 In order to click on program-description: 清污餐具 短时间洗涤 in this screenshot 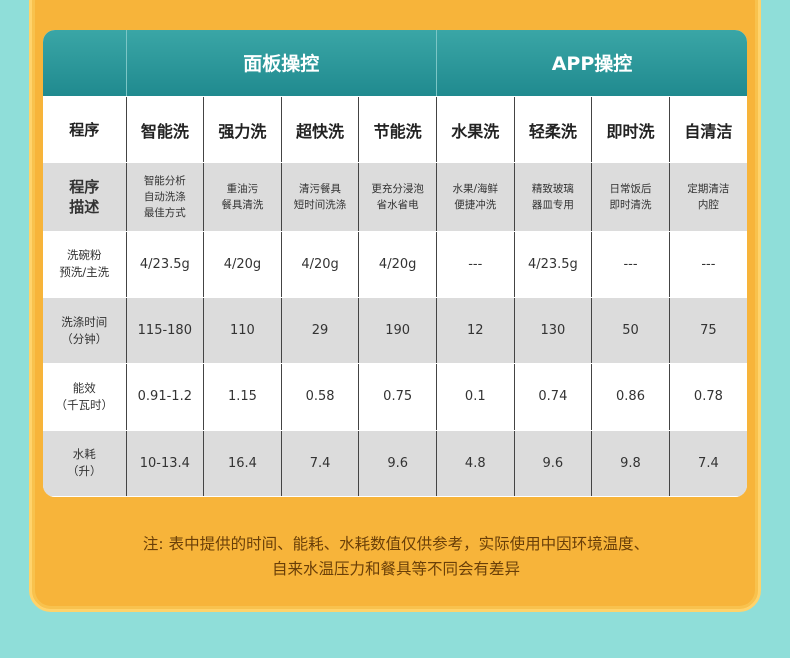, I will do `click(320, 197)`.